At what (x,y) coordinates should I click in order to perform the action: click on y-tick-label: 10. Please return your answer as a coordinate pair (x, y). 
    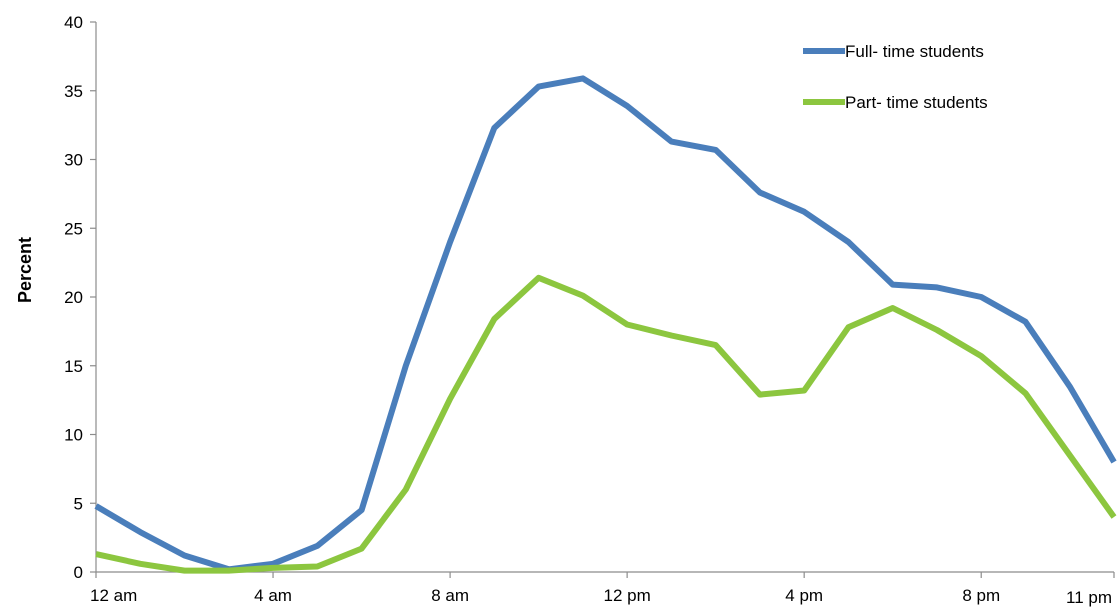
    Looking at the image, I should click on (73, 435).